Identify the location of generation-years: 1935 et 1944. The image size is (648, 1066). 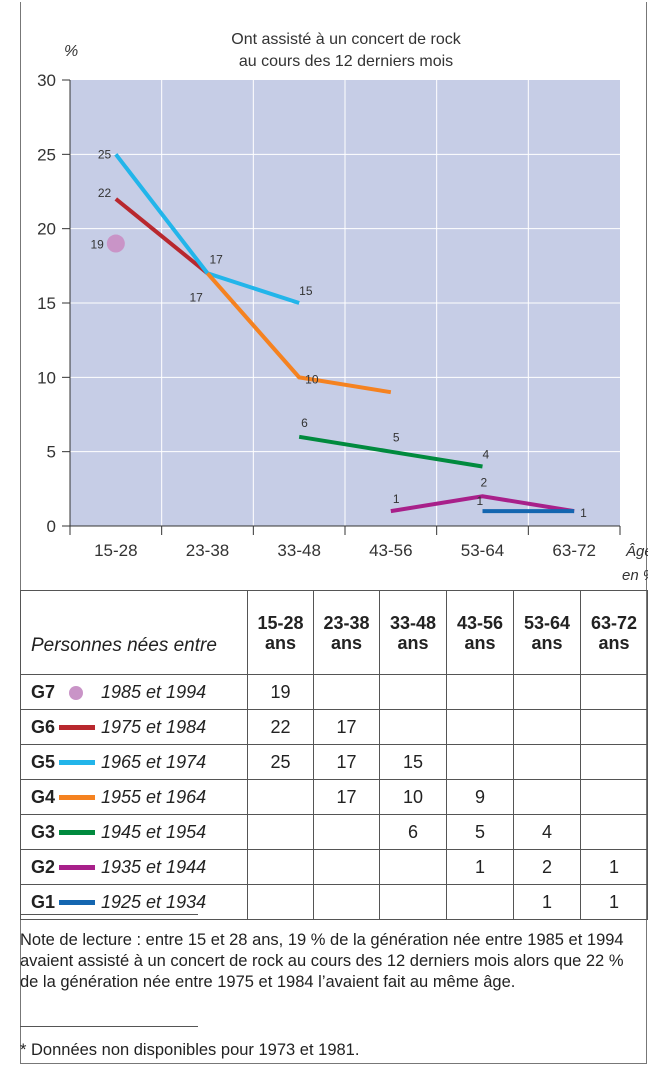
(154, 866).